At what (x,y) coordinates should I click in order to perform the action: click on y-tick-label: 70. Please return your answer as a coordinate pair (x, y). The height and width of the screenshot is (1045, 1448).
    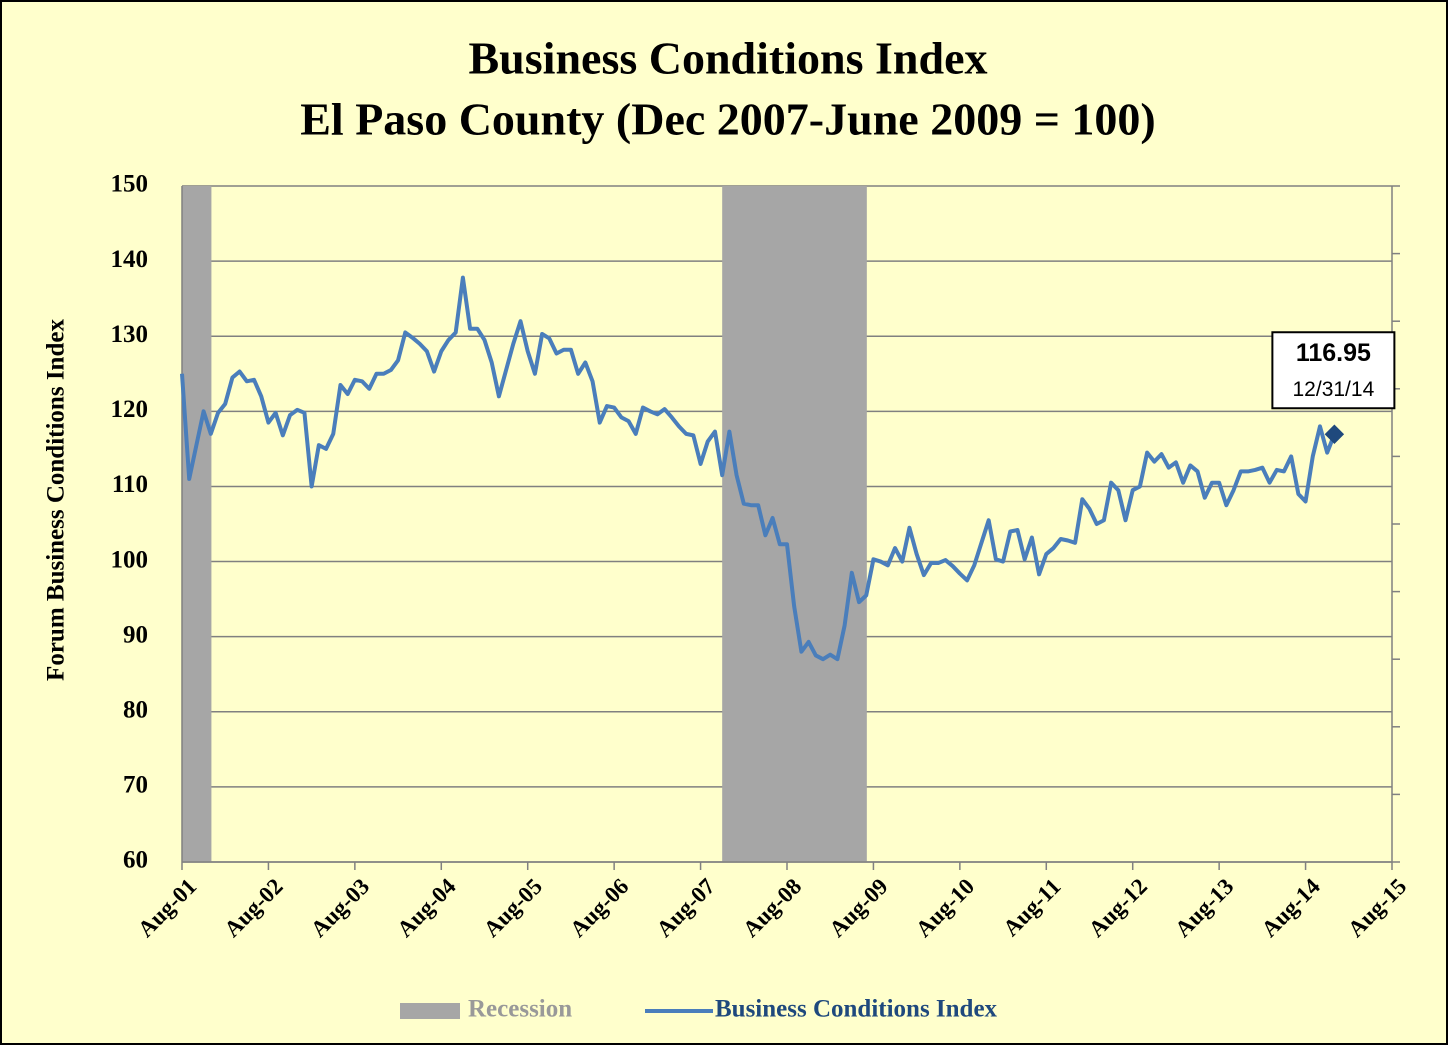
    Looking at the image, I should click on (135, 785).